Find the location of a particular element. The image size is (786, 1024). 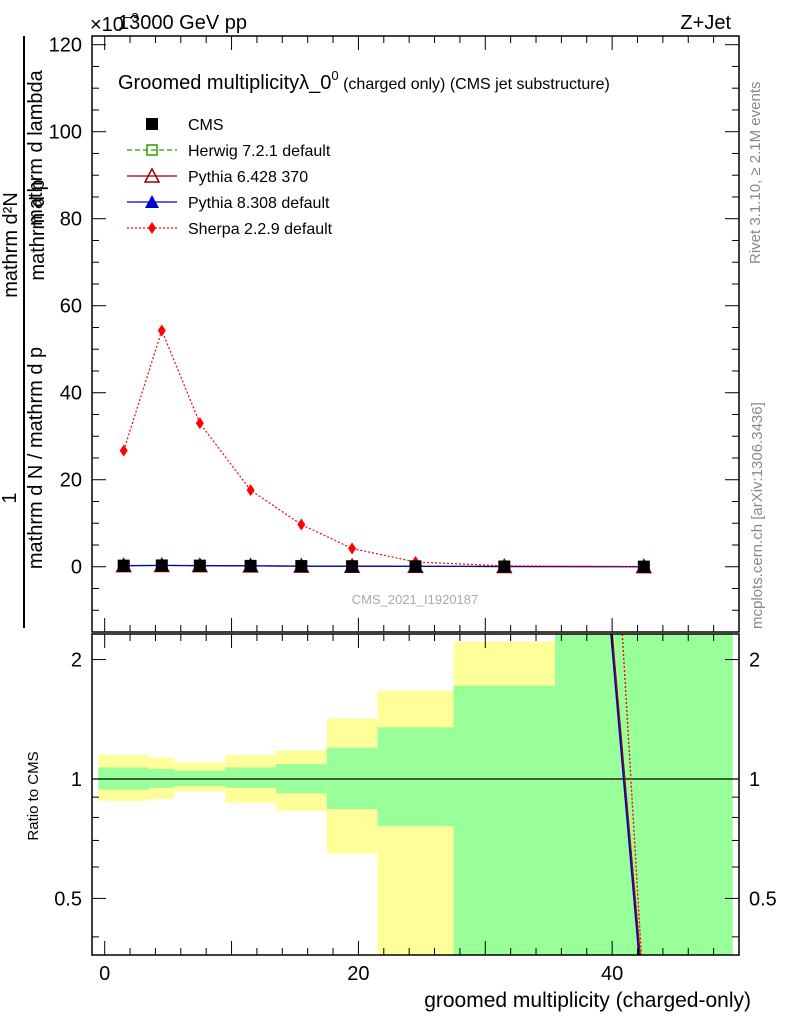

mcplots-label: mcplots.cern.ch [arXiv:1306.3436] is located at coordinates (757, 515).